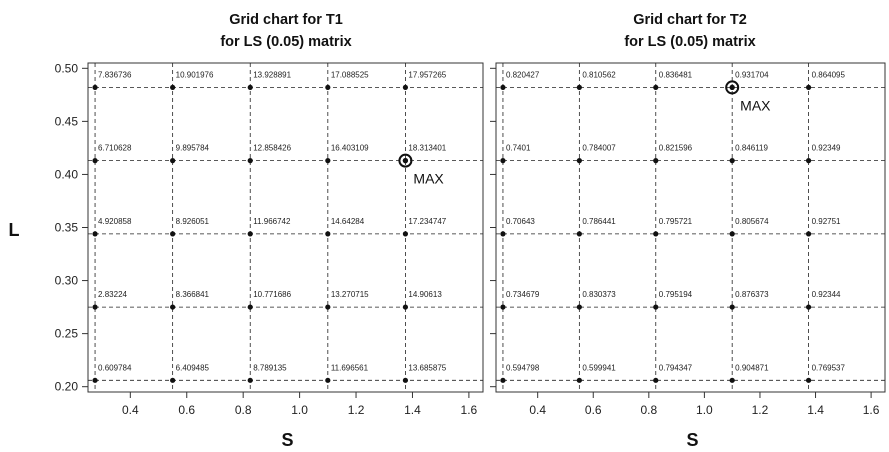 The image size is (889, 452). I want to click on data-value-label: 6.409485, so click(193, 367).